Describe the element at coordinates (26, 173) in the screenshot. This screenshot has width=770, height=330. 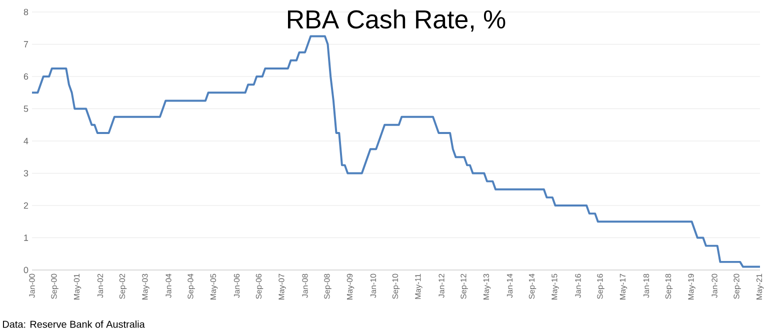
I see `y-tick-label: 3` at that location.